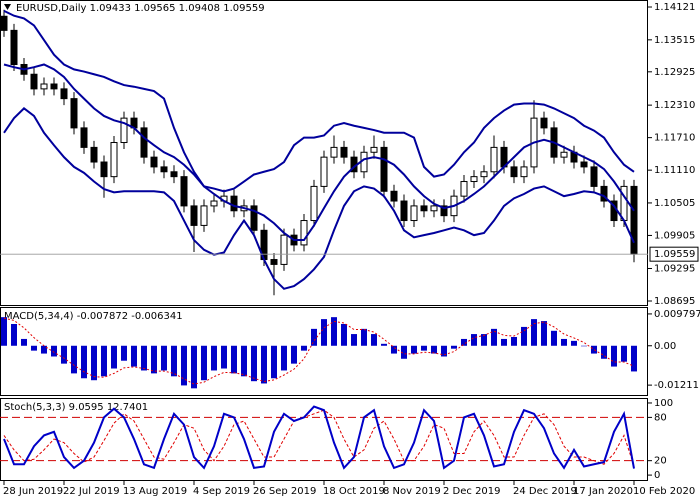 This screenshot has width=700, height=500. I want to click on x-tick-label: 8 Nov 2019, so click(412, 491).